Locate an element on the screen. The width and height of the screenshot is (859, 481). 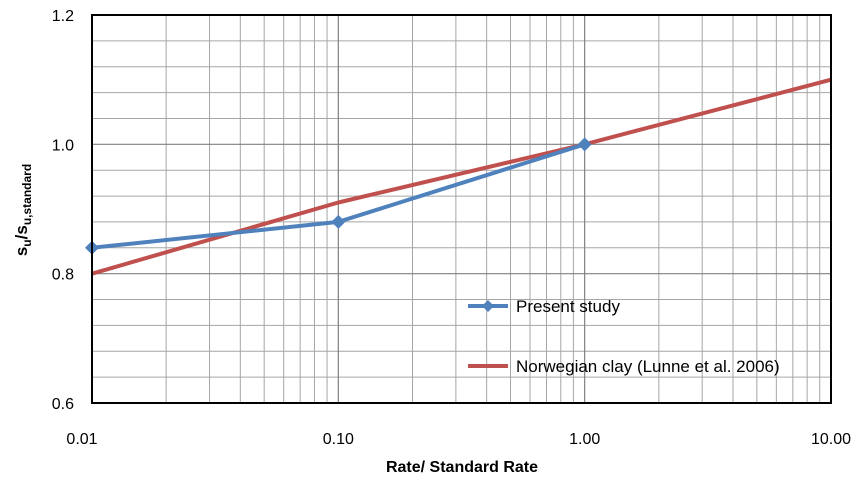
x-tick-label: 10.00 is located at coordinates (831, 439).